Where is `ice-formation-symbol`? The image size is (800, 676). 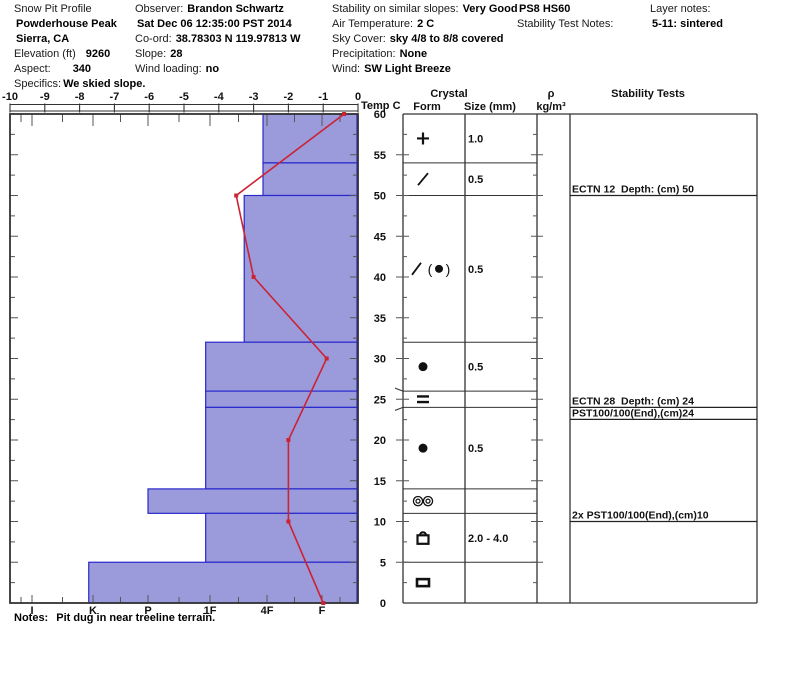 ice-formation-symbol is located at coordinates (423, 582).